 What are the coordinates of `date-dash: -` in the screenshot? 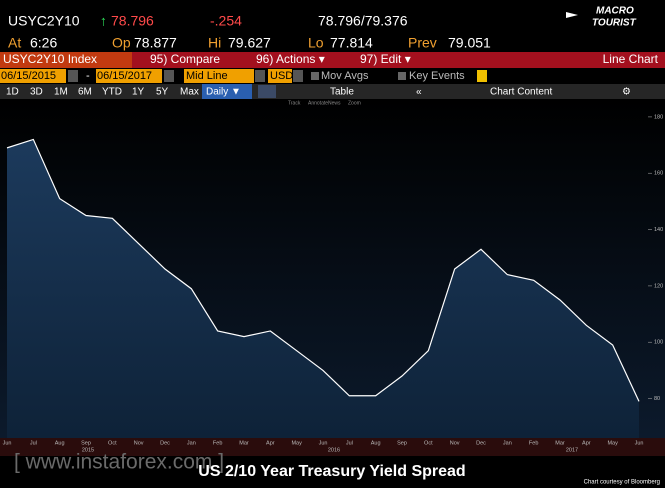 It's located at (88, 76).